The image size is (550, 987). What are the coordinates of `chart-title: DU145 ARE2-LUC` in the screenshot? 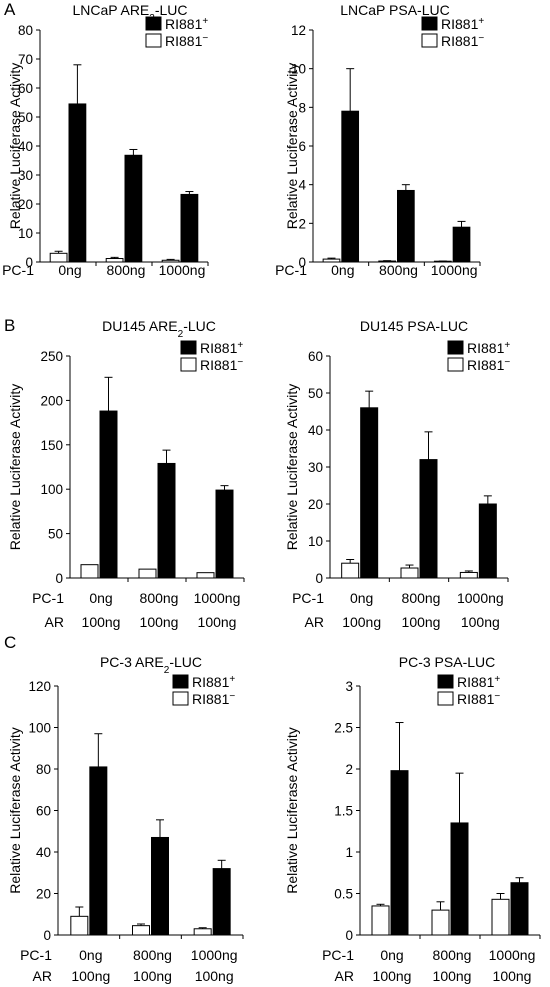 It's located at (159, 329).